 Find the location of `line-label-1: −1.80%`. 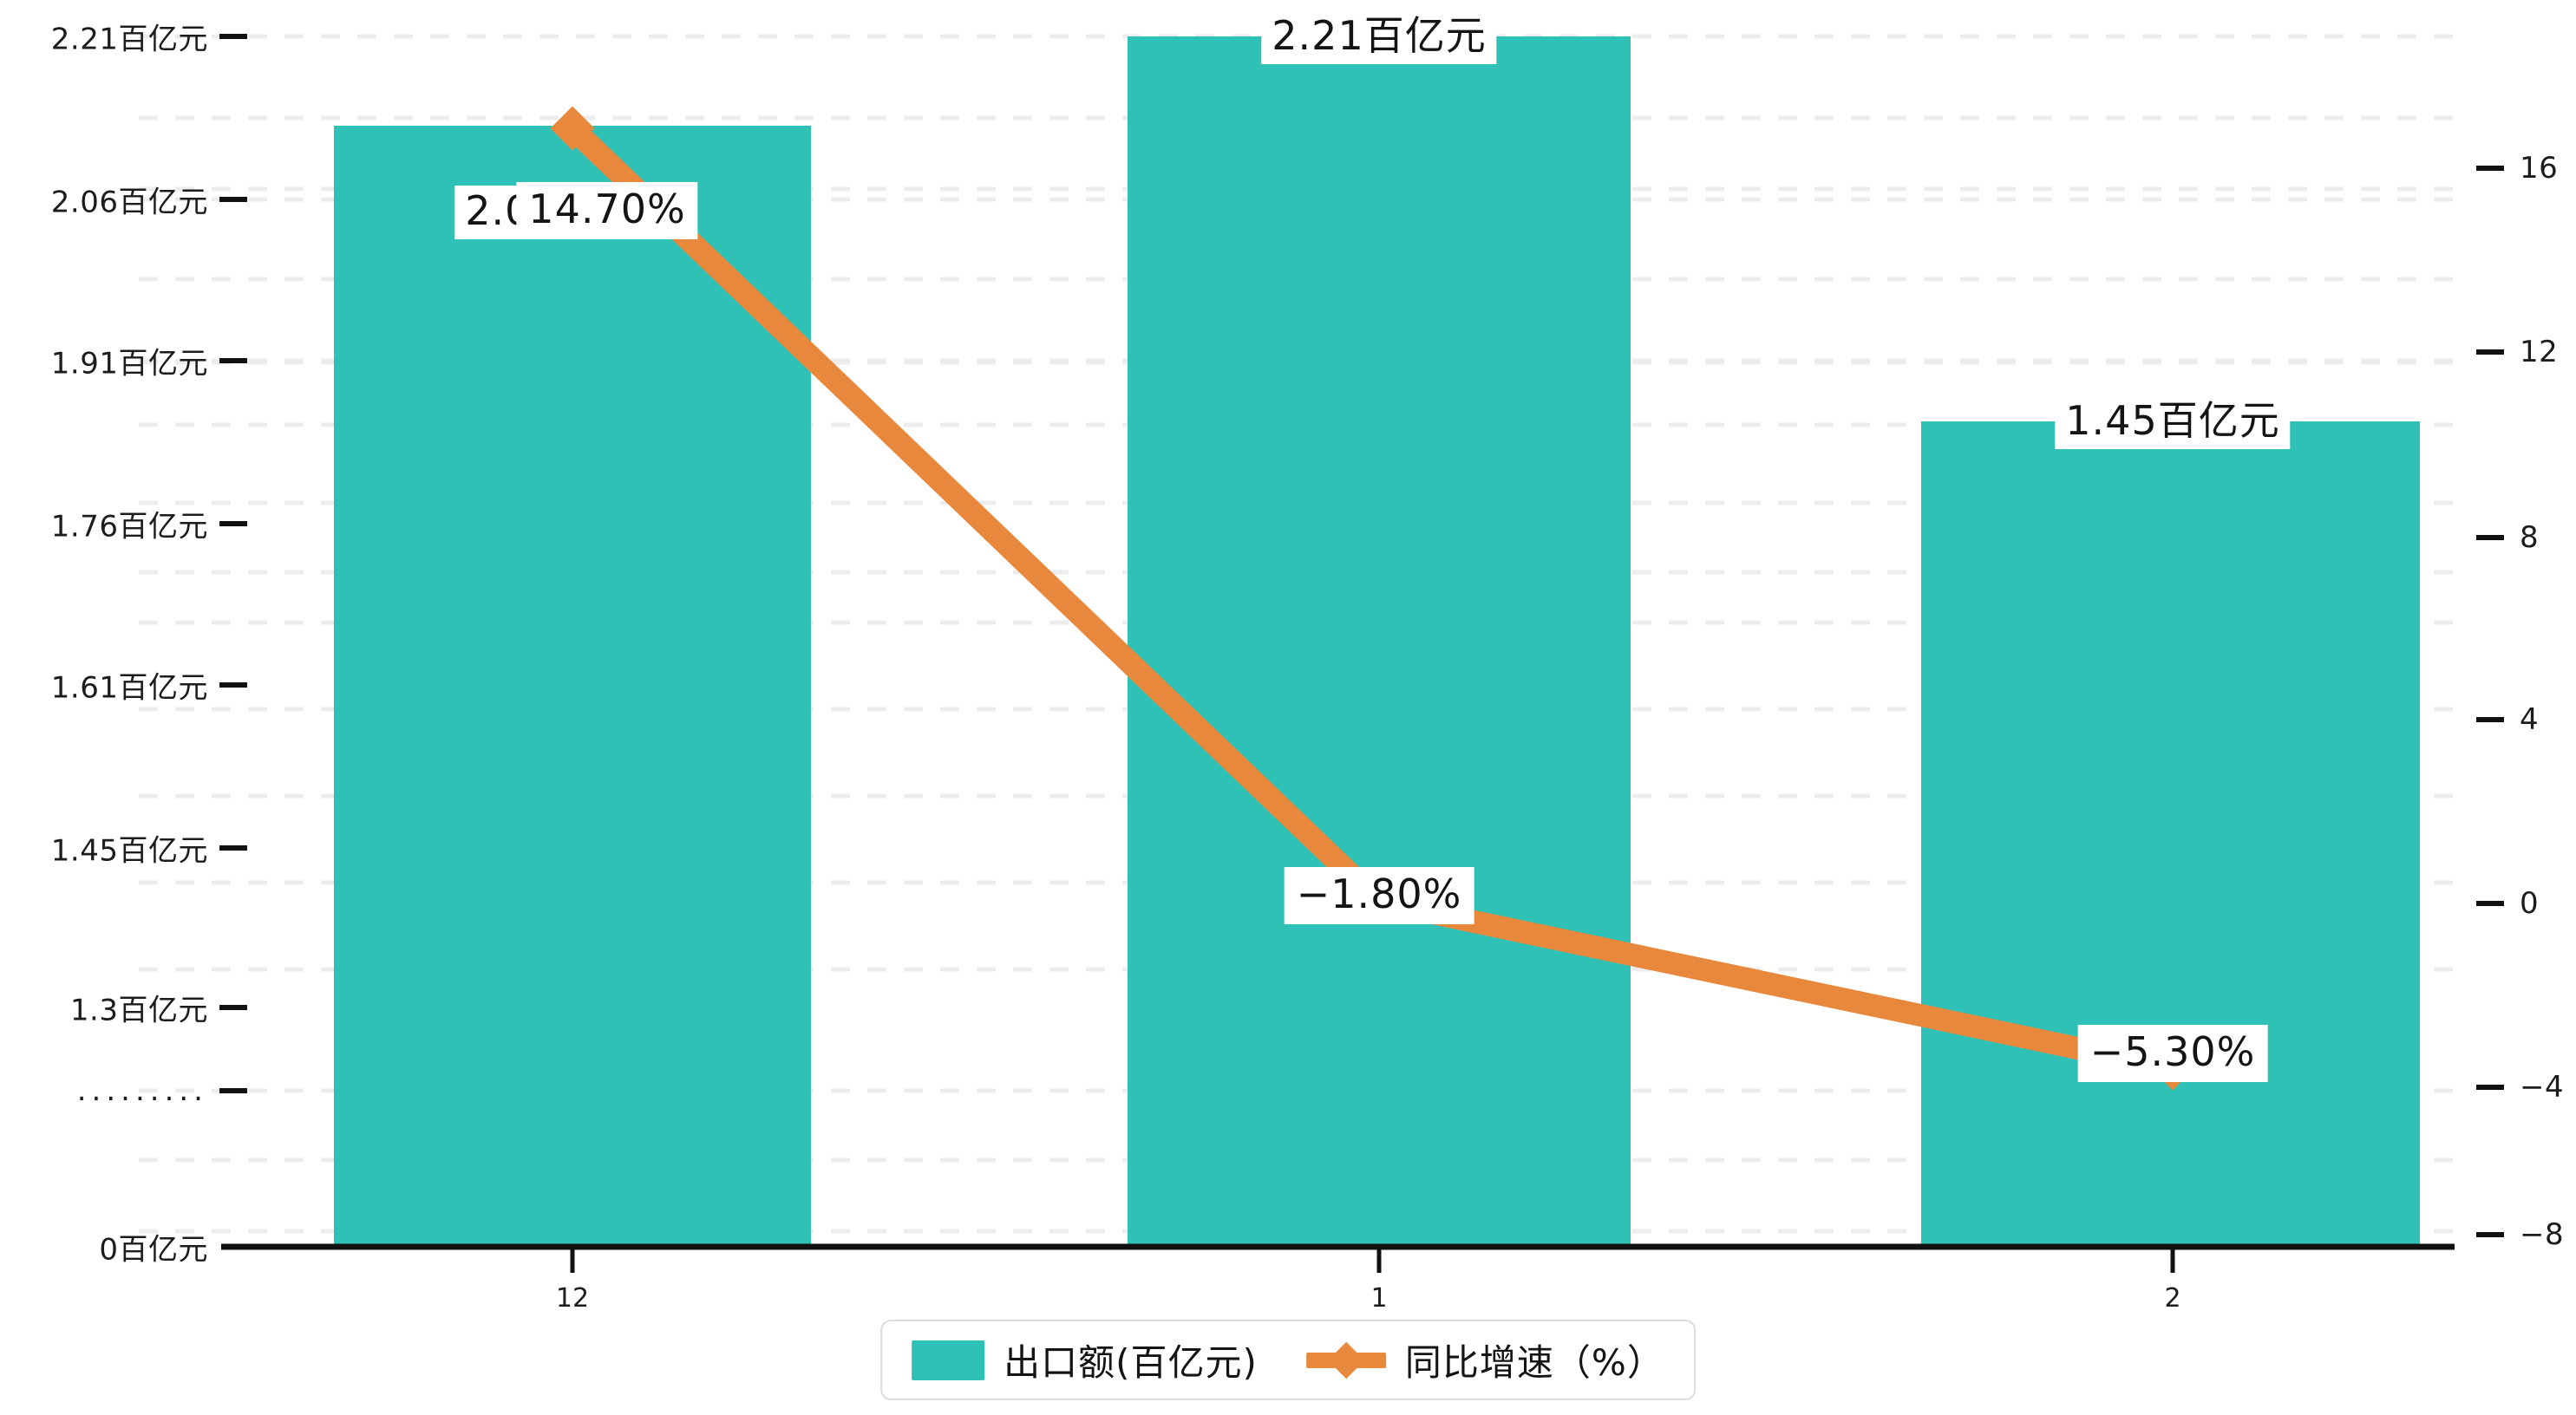

line-label-1: −1.80% is located at coordinates (1379, 895).